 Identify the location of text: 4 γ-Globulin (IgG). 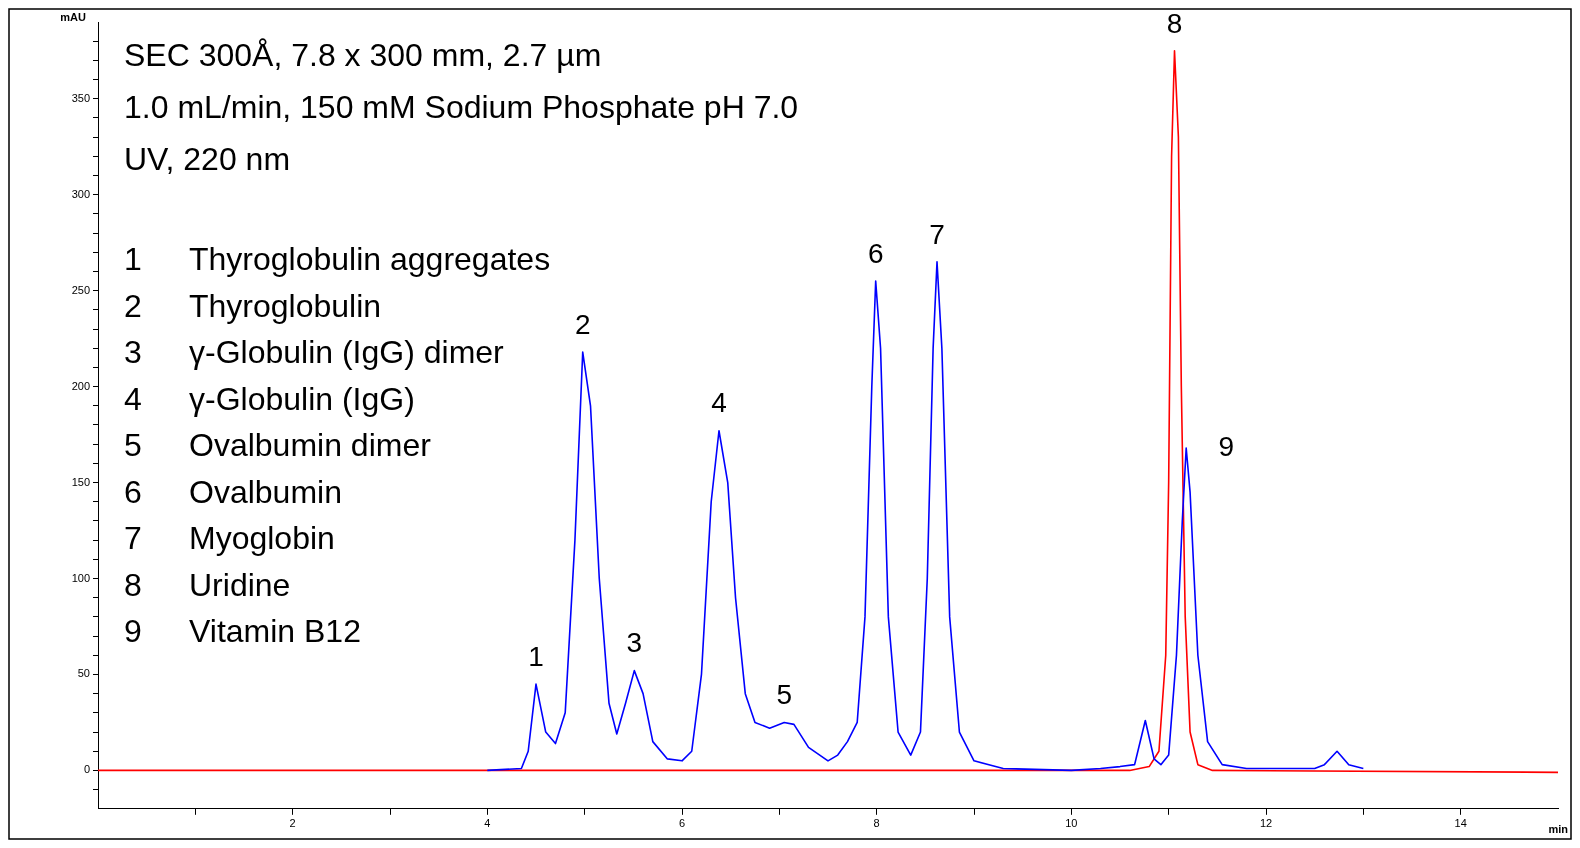
(269, 398).